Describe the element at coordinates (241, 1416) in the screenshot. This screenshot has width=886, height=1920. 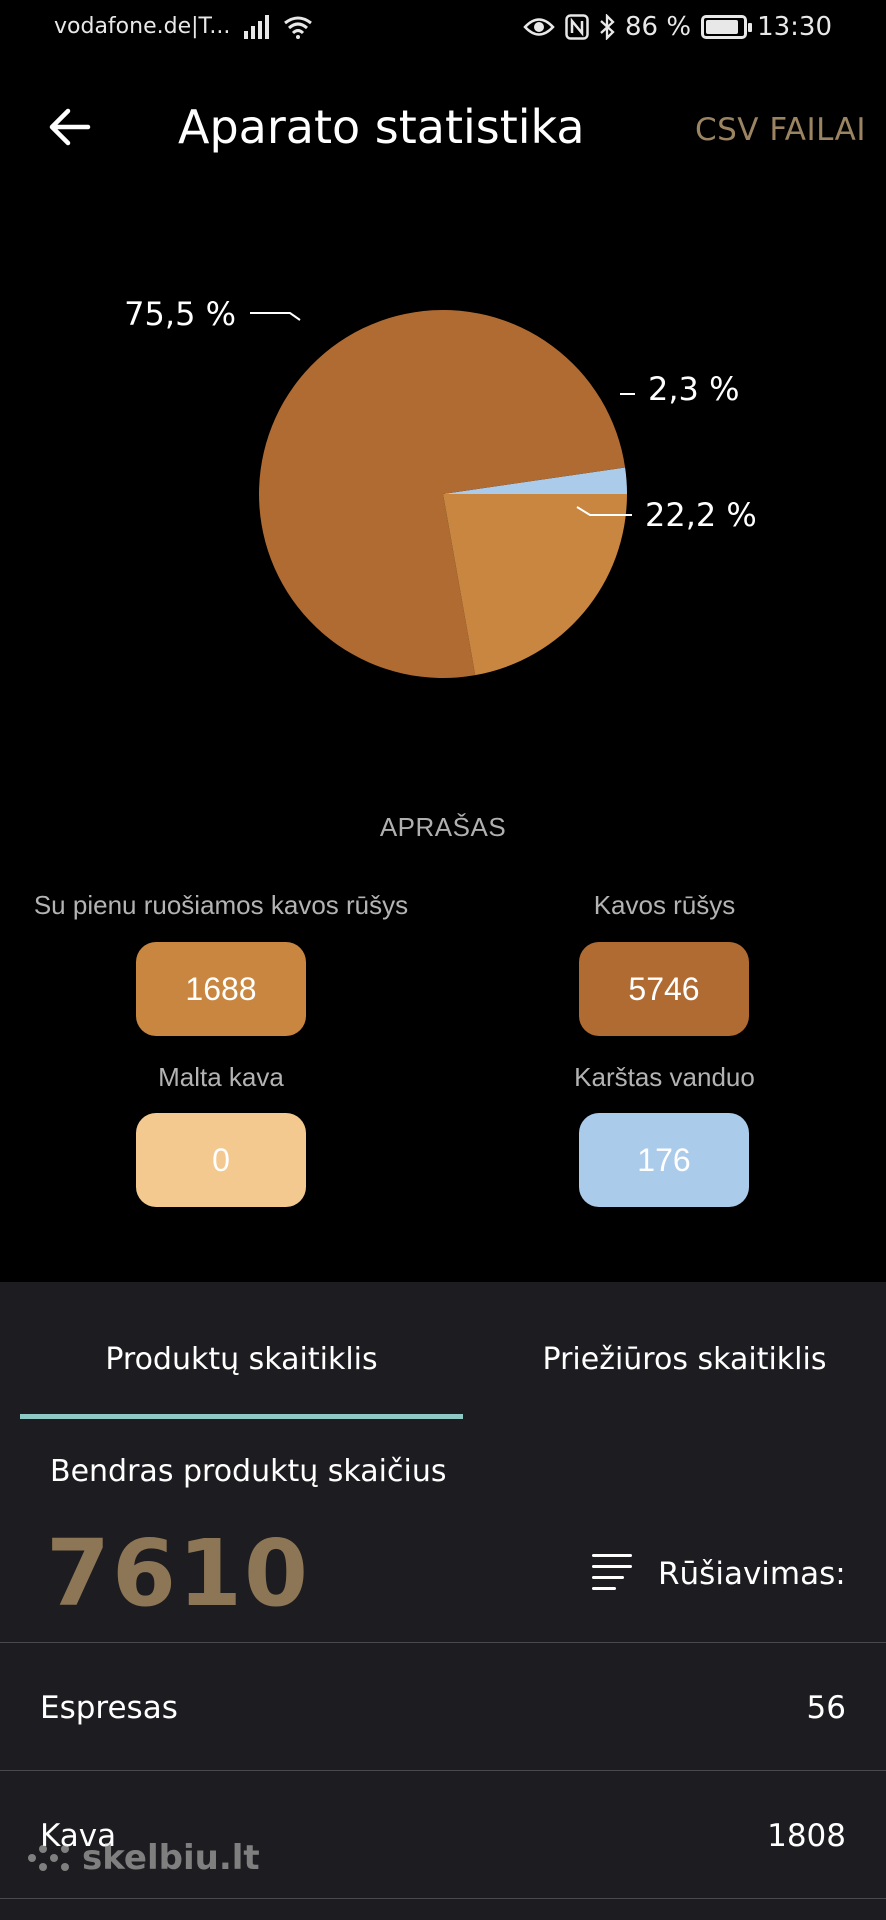
I see `active-tab-indicator` at that location.